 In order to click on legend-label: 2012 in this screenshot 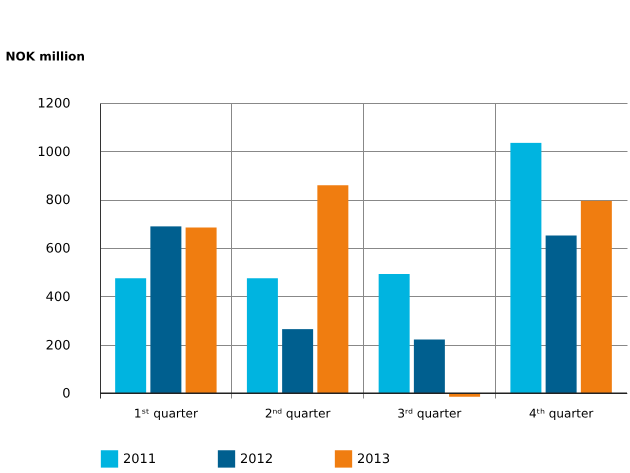, I will do `click(257, 459)`.